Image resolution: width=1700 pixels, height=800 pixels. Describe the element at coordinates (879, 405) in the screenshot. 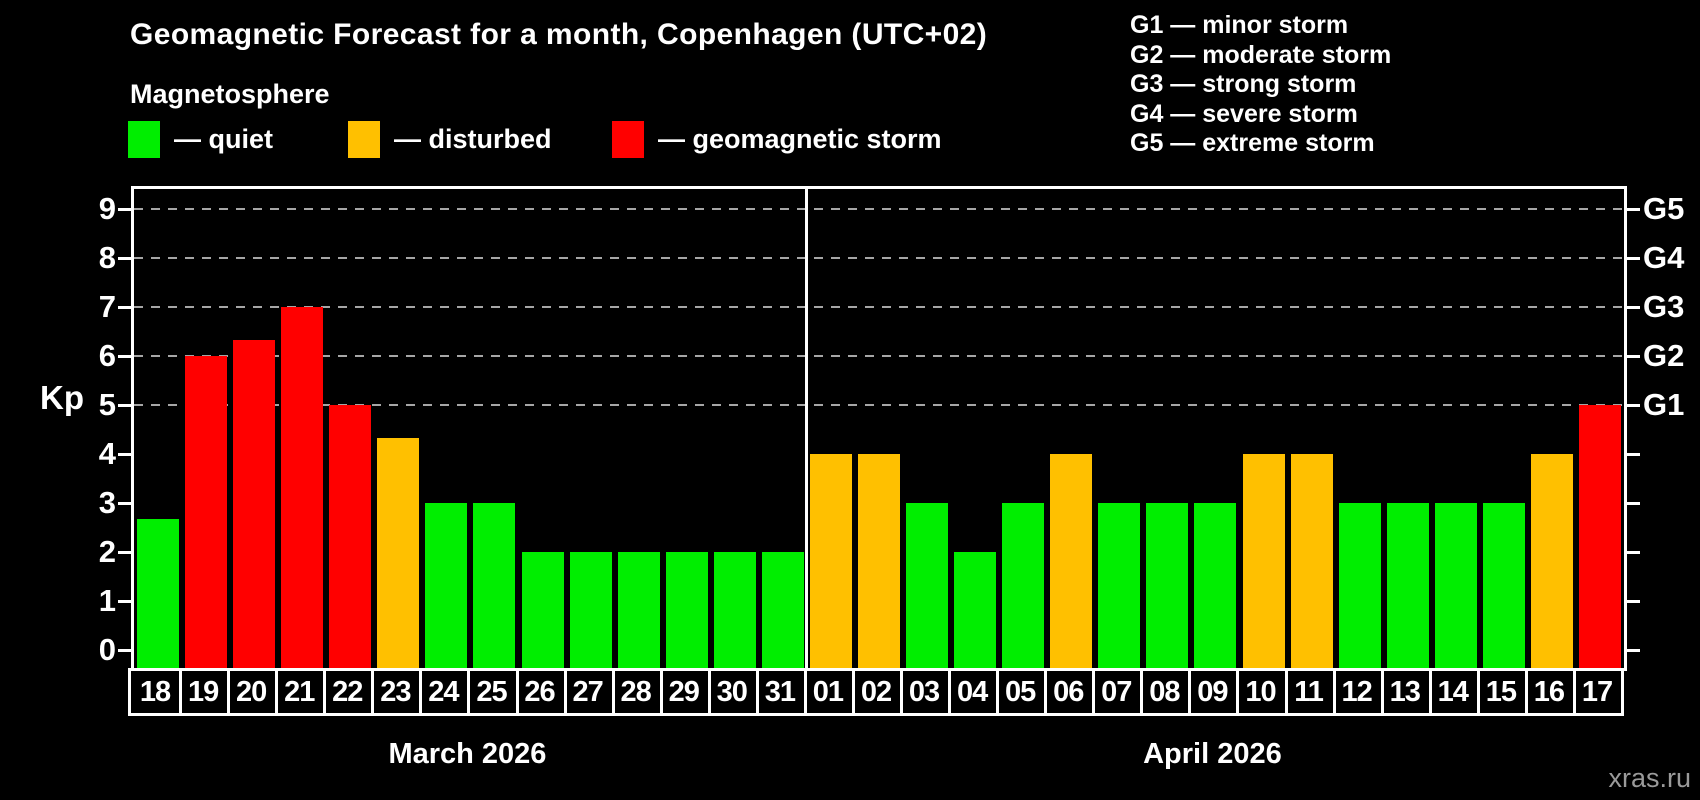

I see `gridline-kp5` at that location.